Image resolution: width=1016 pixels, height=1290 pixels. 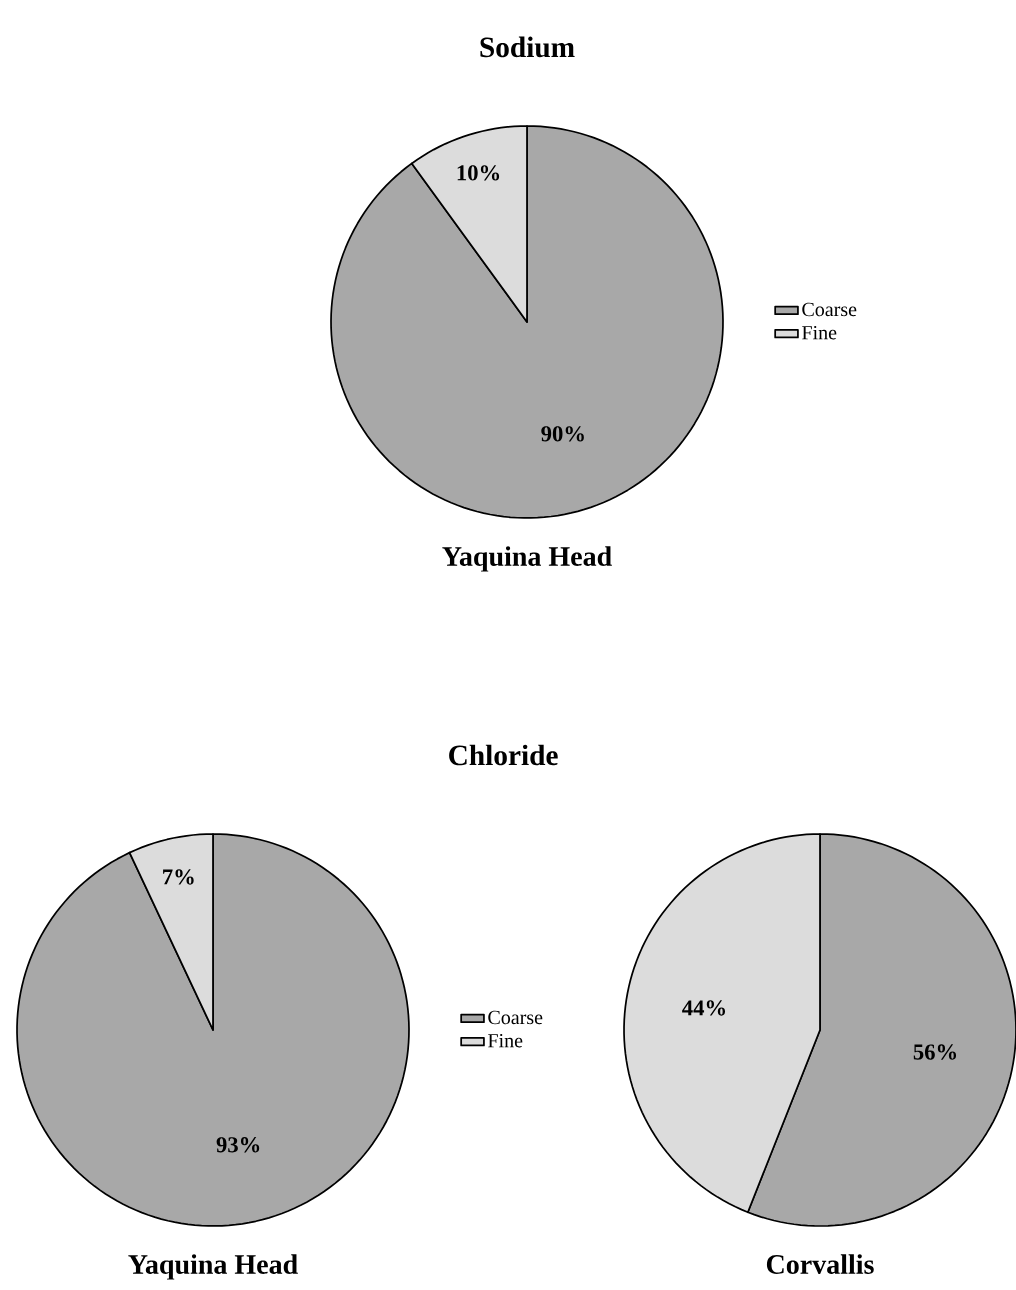 What do you see at coordinates (562, 434) in the screenshot?
I see `data-label: 90%` at bounding box center [562, 434].